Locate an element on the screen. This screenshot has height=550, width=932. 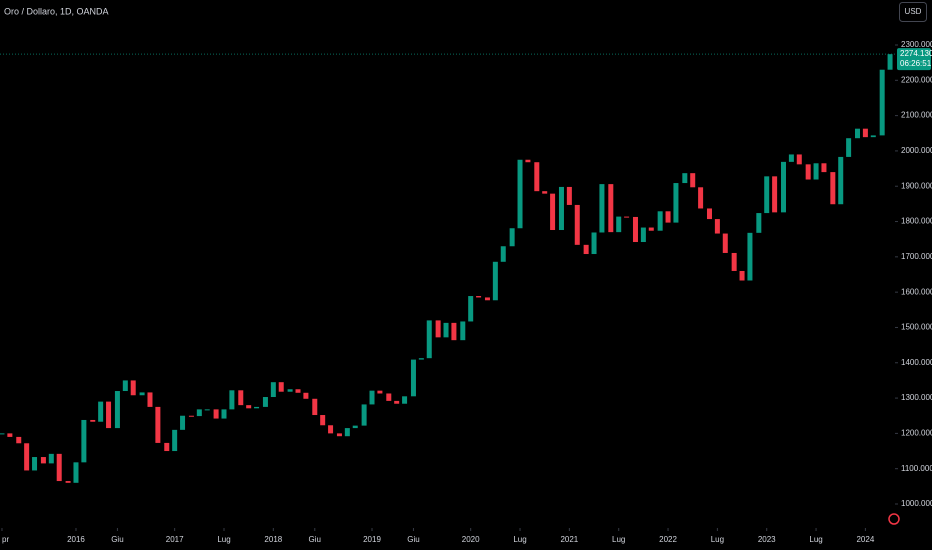
x-tick-label: 2019 is located at coordinates (372, 539).